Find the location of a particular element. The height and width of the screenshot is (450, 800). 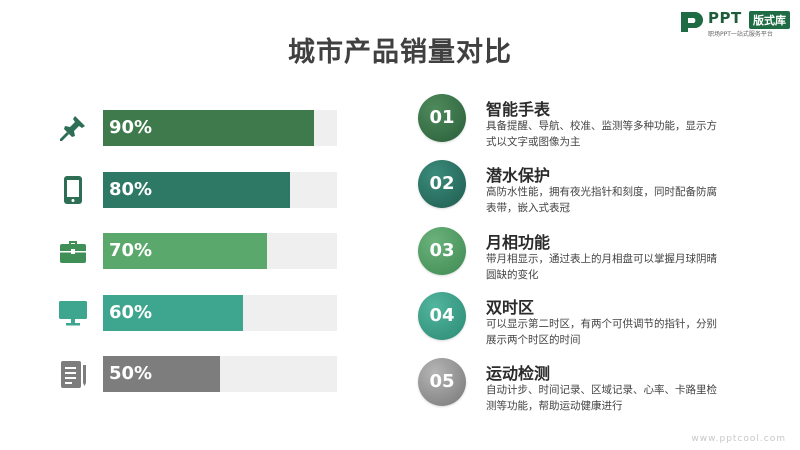

feature-description: 带月相显示，通过表上的月相盘可以掌握月球阴晴圆缺的变化 is located at coordinates (601, 267).